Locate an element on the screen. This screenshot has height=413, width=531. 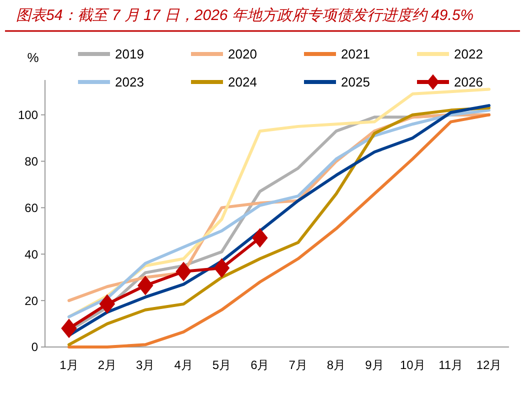
x-tick-label: 3月 is located at coordinates (145, 365).